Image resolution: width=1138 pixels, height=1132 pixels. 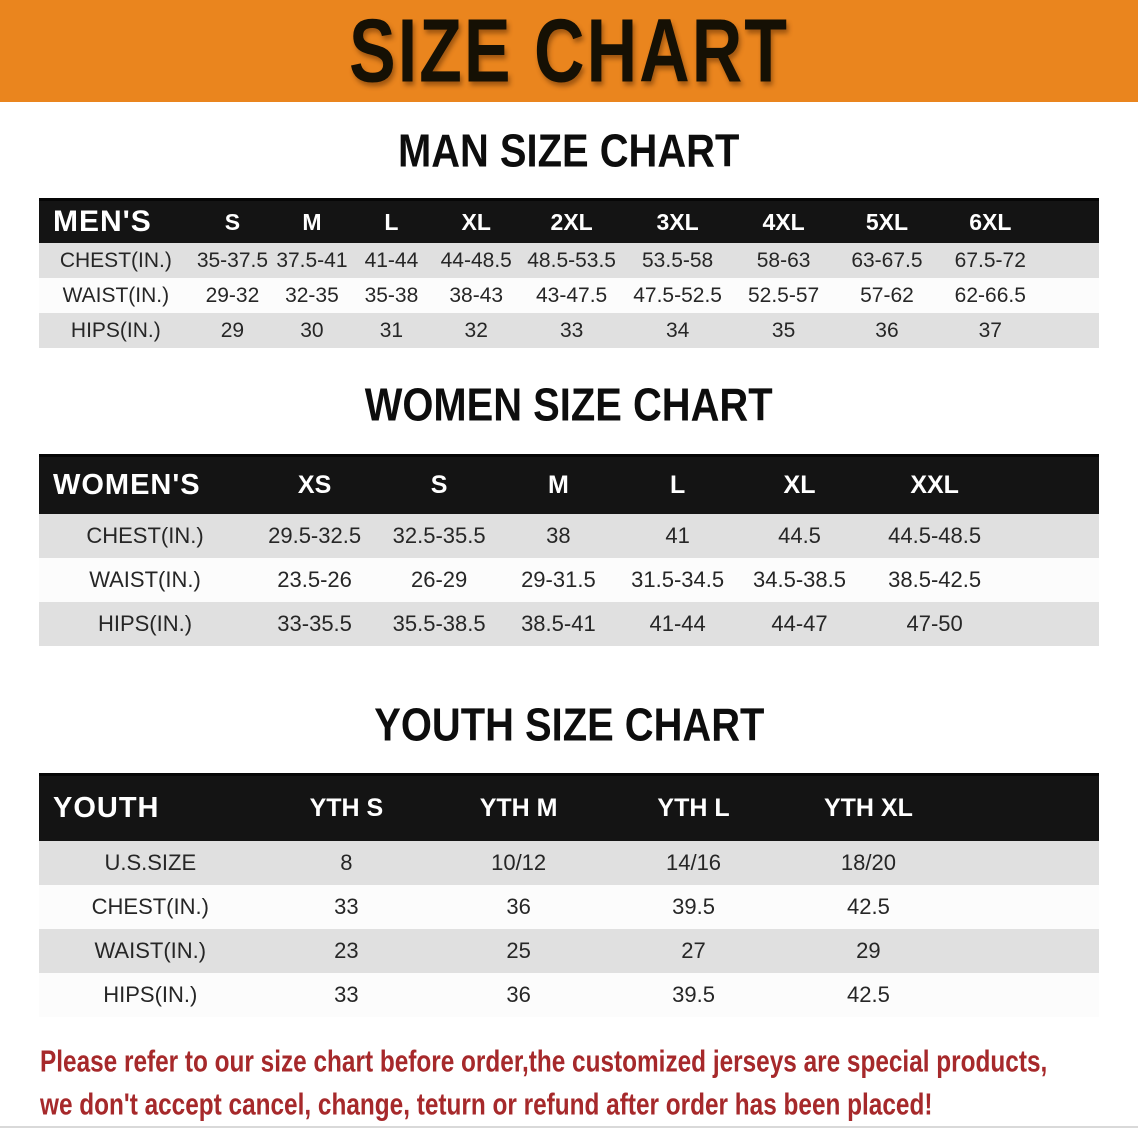 I want to click on size-value-cell: 33-35.5, so click(x=314, y=623).